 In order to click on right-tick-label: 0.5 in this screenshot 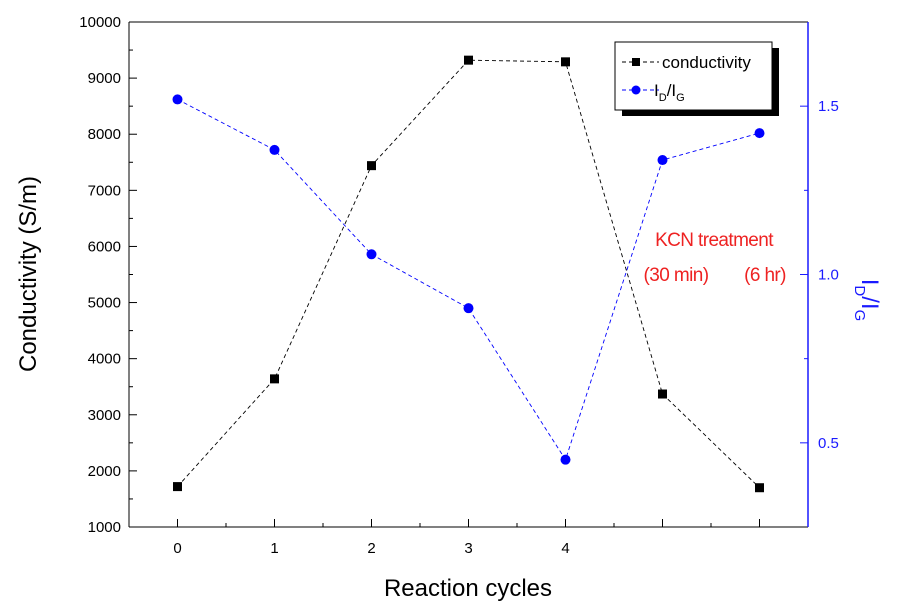, I will do `click(828, 443)`.